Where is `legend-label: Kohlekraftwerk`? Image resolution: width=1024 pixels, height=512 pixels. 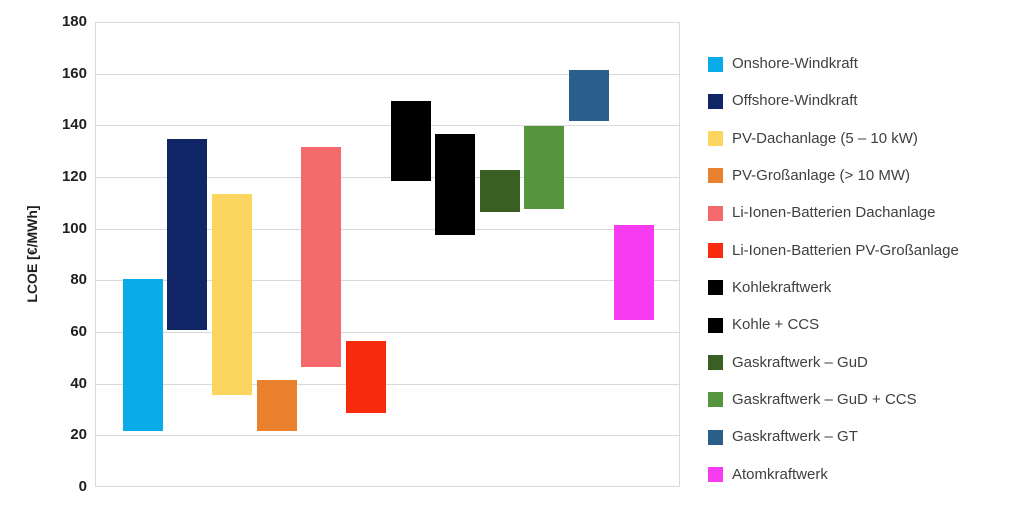
legend-label: Kohlekraftwerk is located at coordinates (782, 287).